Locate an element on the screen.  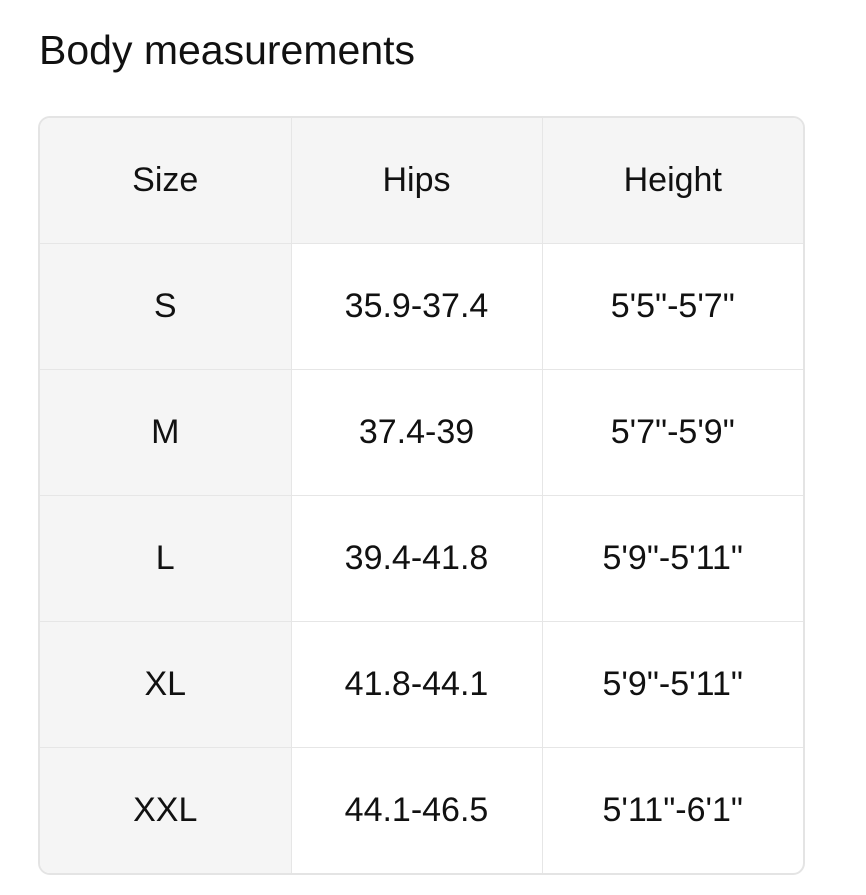
header-hips: Hips is located at coordinates (416, 181).